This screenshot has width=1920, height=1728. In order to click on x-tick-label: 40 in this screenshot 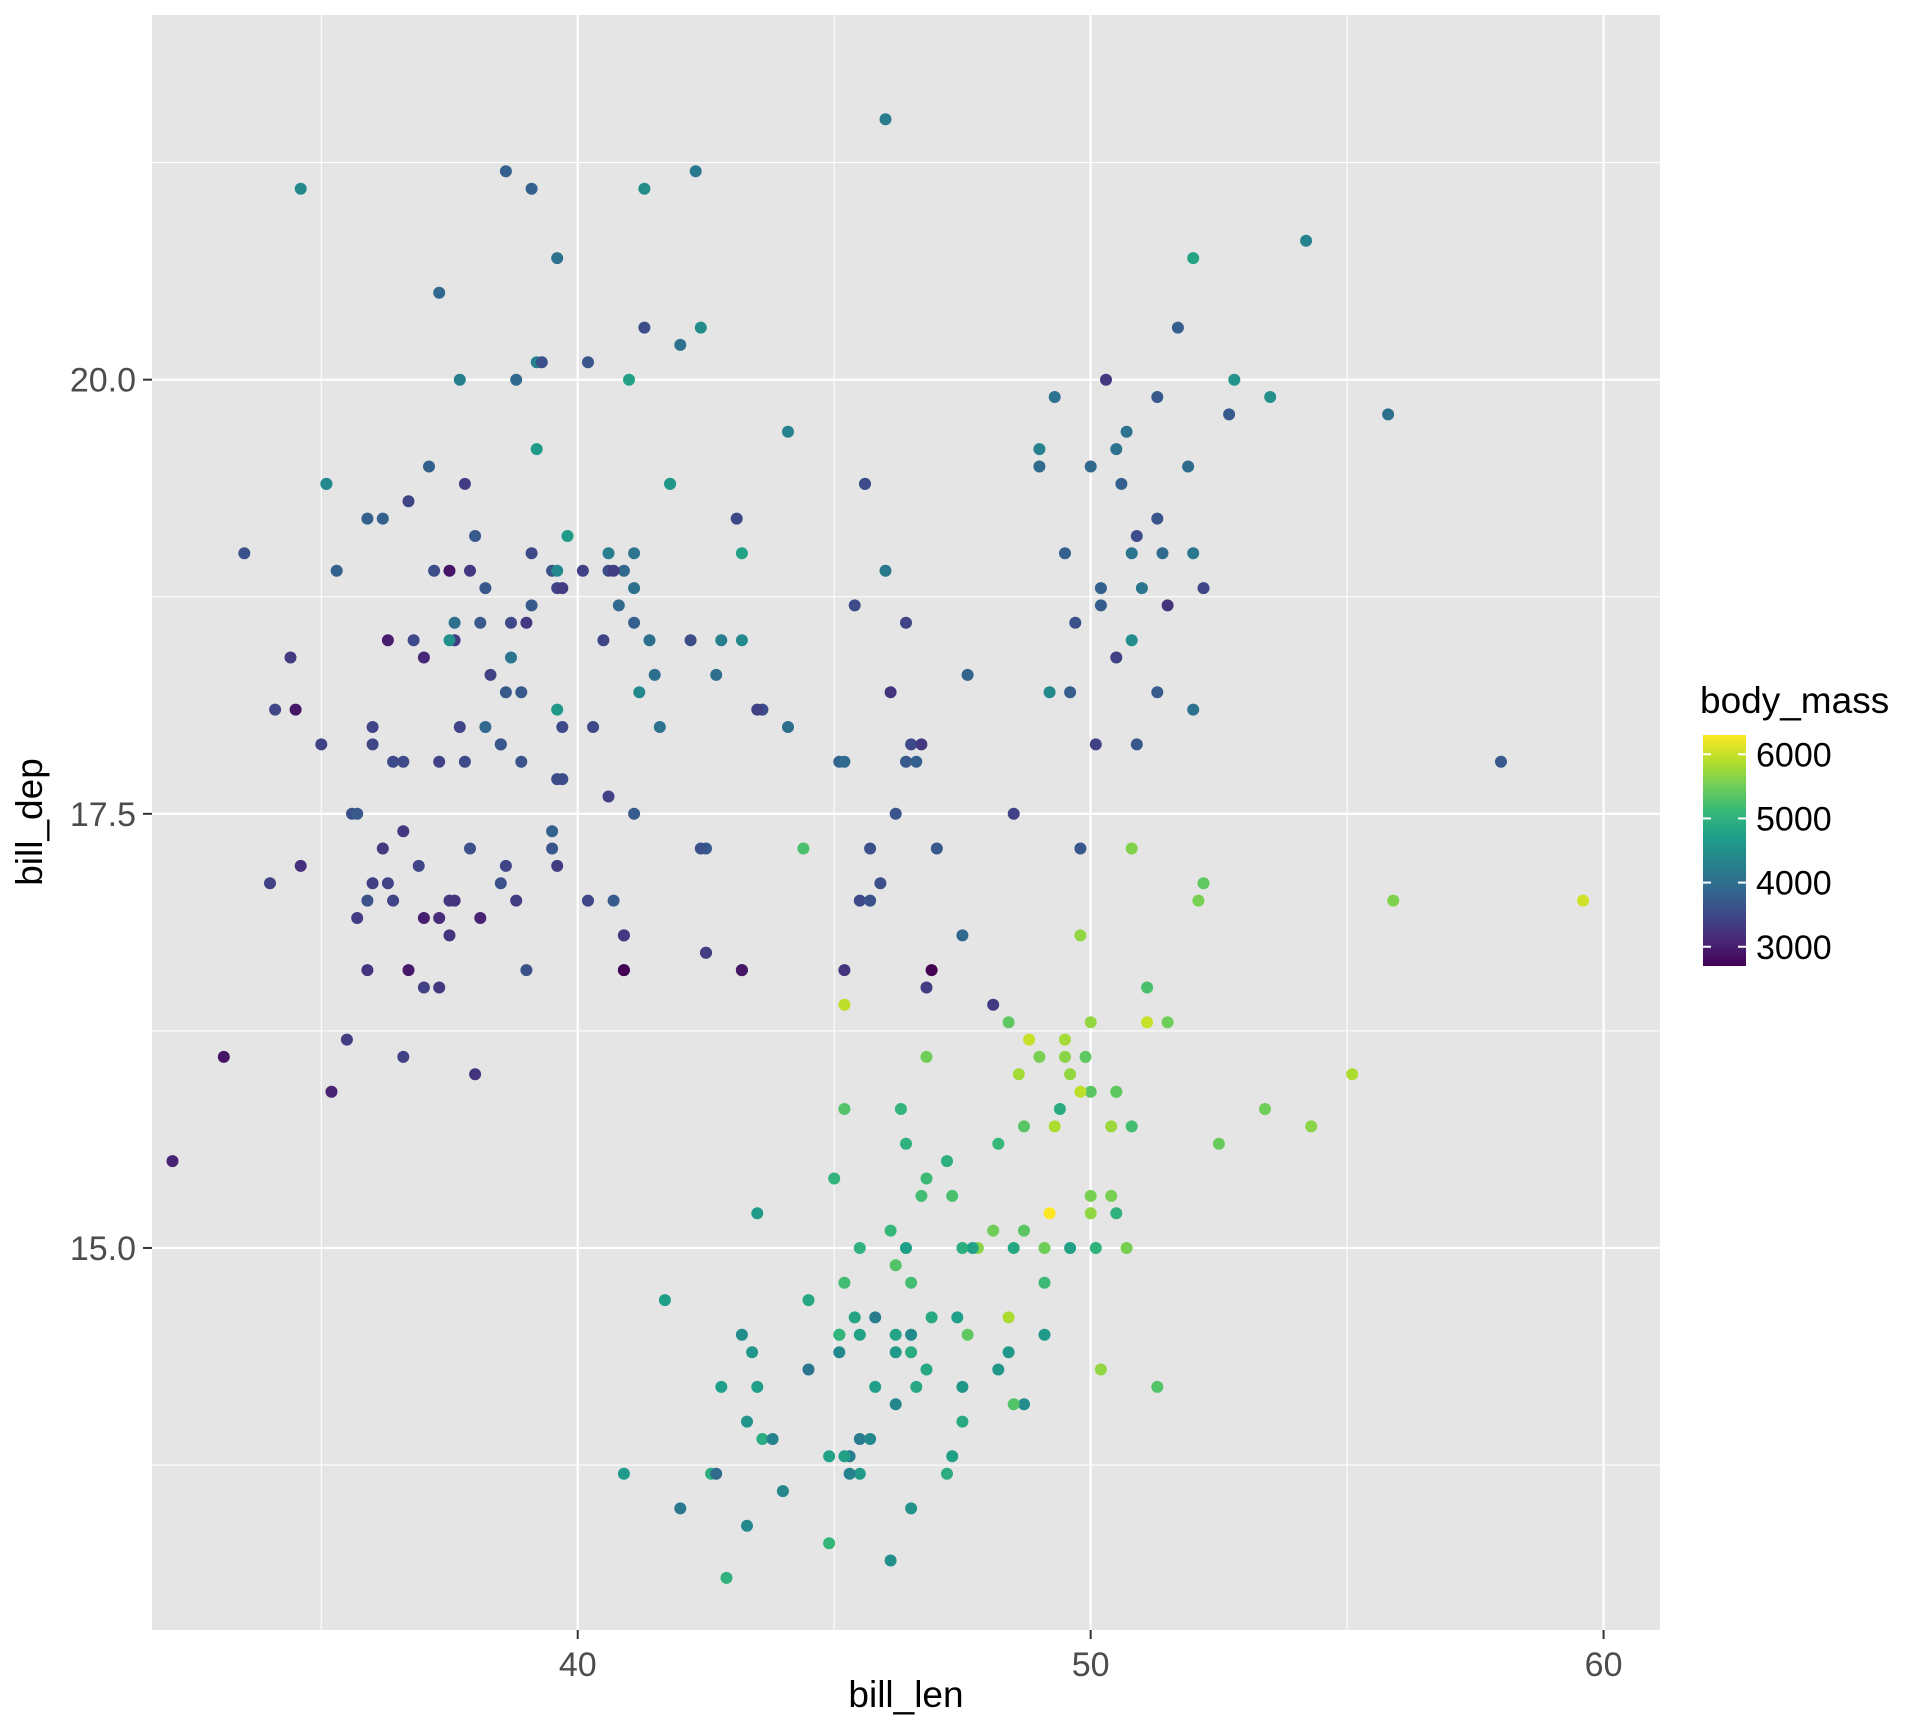, I will do `click(578, 1665)`.